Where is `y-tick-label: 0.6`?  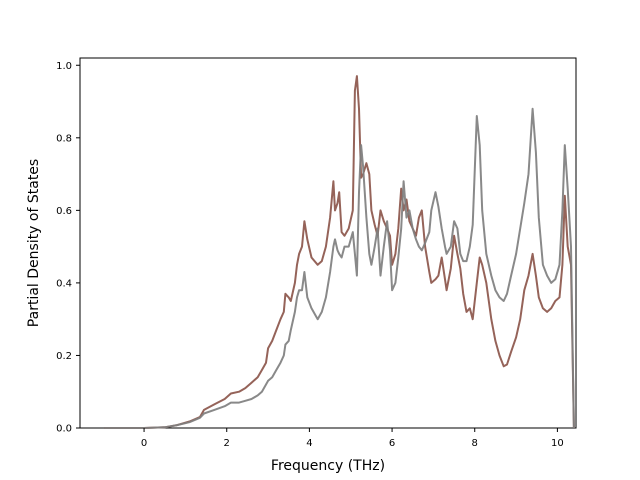 y-tick-label: 0.6 is located at coordinates (64, 211).